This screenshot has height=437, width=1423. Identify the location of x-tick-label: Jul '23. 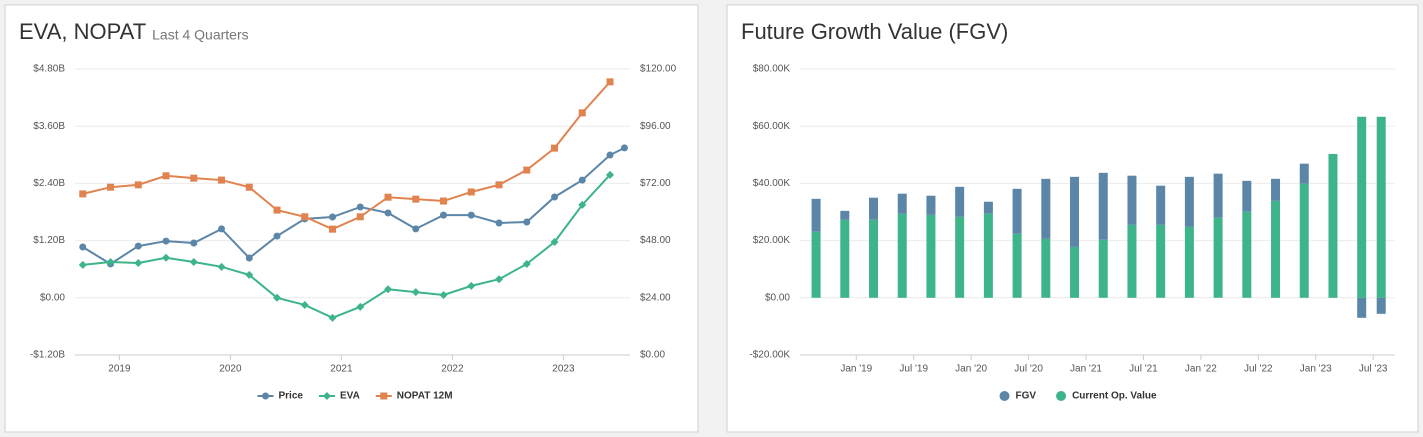
(1373, 369).